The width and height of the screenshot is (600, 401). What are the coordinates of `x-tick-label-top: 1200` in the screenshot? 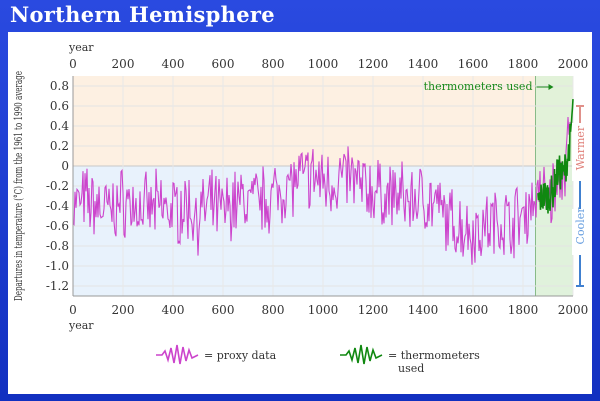 It's located at (373, 64).